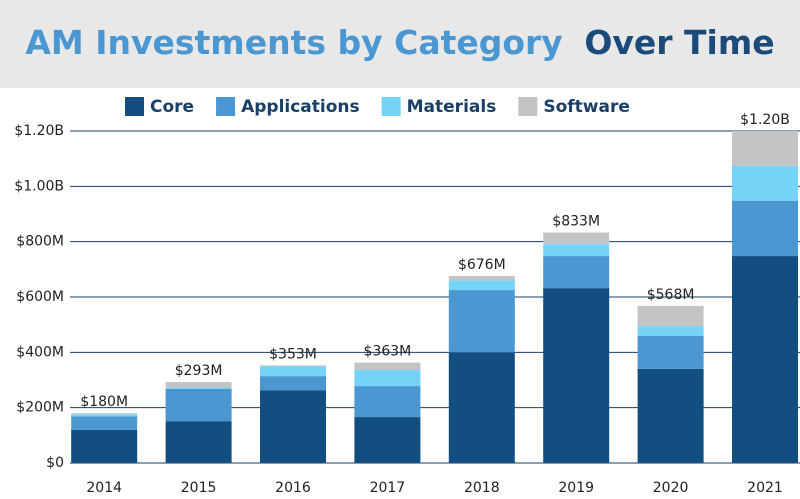  Describe the element at coordinates (40, 408) in the screenshot. I see `y-tick-label: $200M` at that location.